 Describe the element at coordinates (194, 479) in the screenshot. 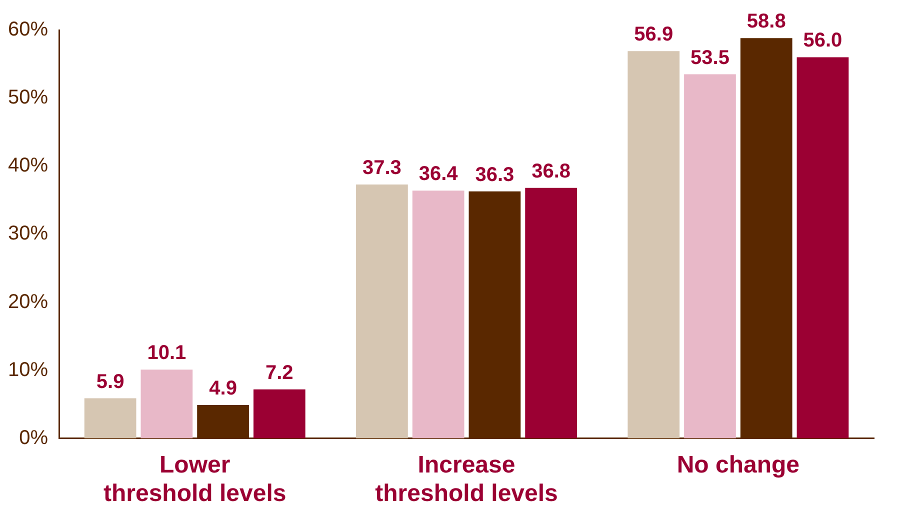

I see `x-tick-label: Lower threshold levels` at that location.